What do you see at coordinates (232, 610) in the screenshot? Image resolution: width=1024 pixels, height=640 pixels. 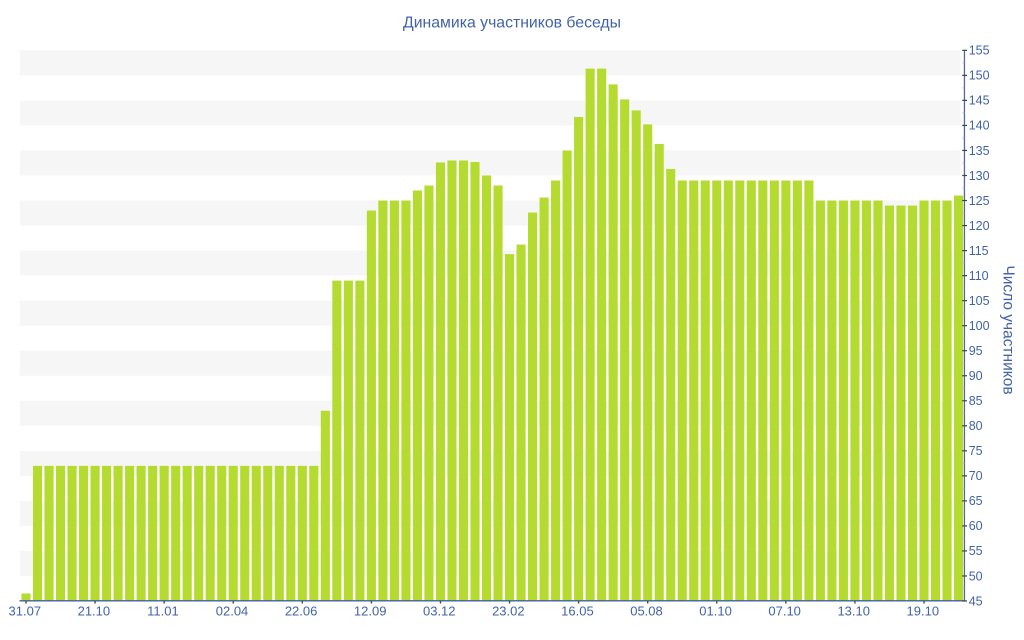 I see `svg-text: 02.04` at bounding box center [232, 610].